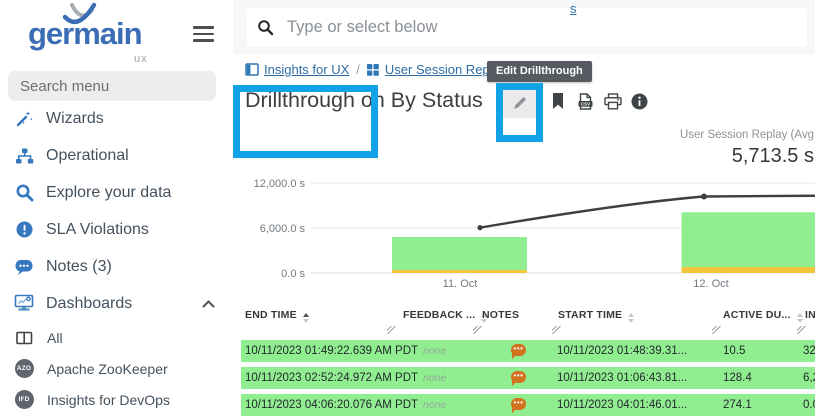  What do you see at coordinates (809, 378) in the screenshot?
I see `cell-inactive: 6,2` at bounding box center [809, 378].